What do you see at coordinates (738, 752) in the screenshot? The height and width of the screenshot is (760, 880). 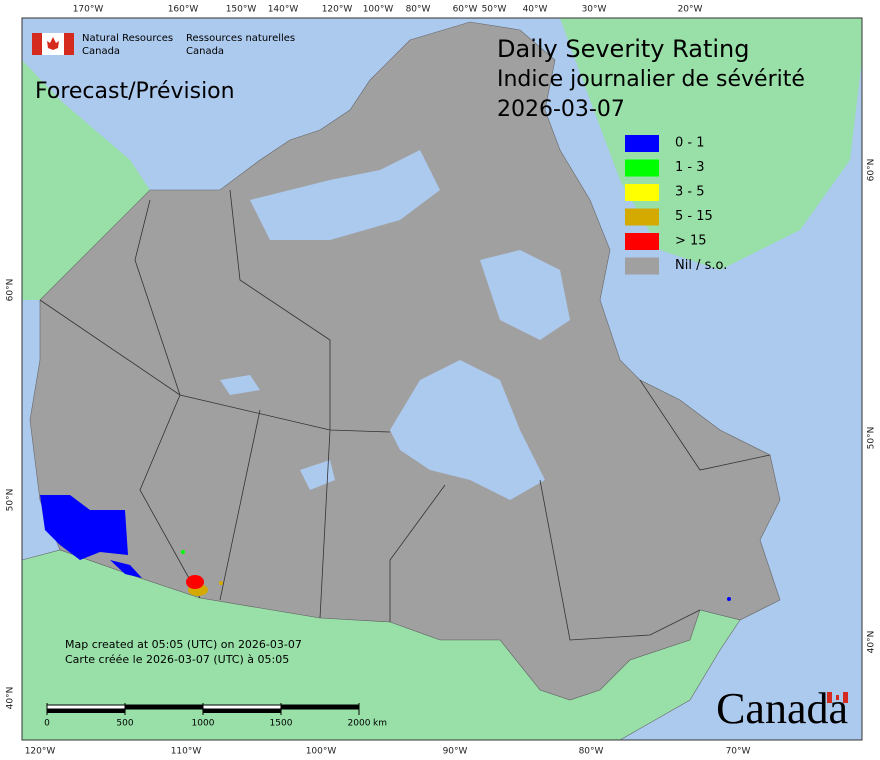 I see `lon-label: 70°W` at bounding box center [738, 752].